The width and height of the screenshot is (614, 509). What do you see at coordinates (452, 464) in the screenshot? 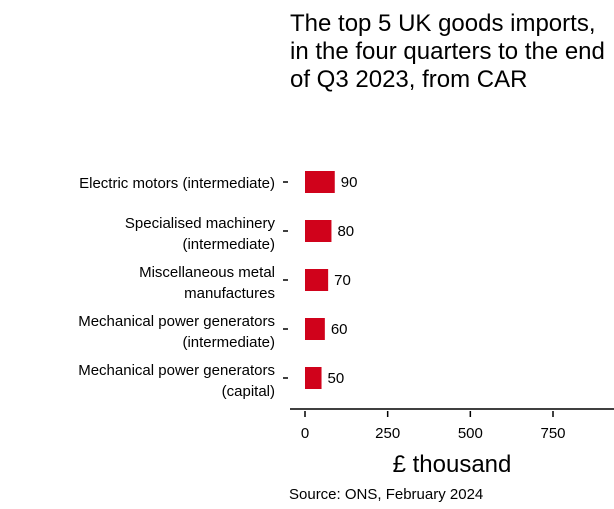
I see `x-axis-title: £ thousand` at bounding box center [452, 464].